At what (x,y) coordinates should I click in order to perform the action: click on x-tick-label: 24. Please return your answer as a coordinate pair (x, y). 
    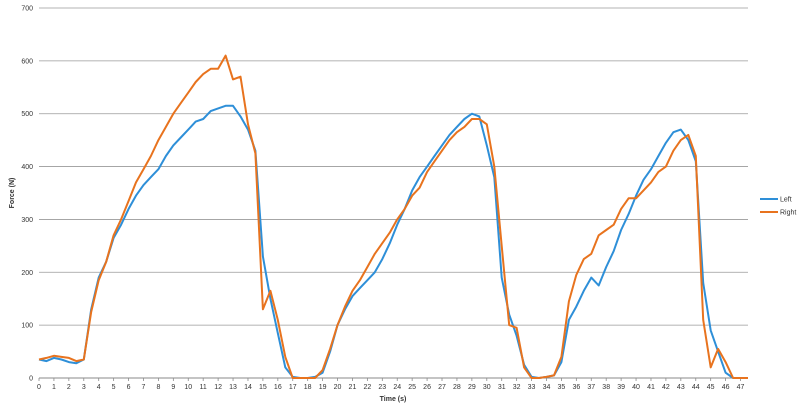
    Looking at the image, I should click on (397, 387).